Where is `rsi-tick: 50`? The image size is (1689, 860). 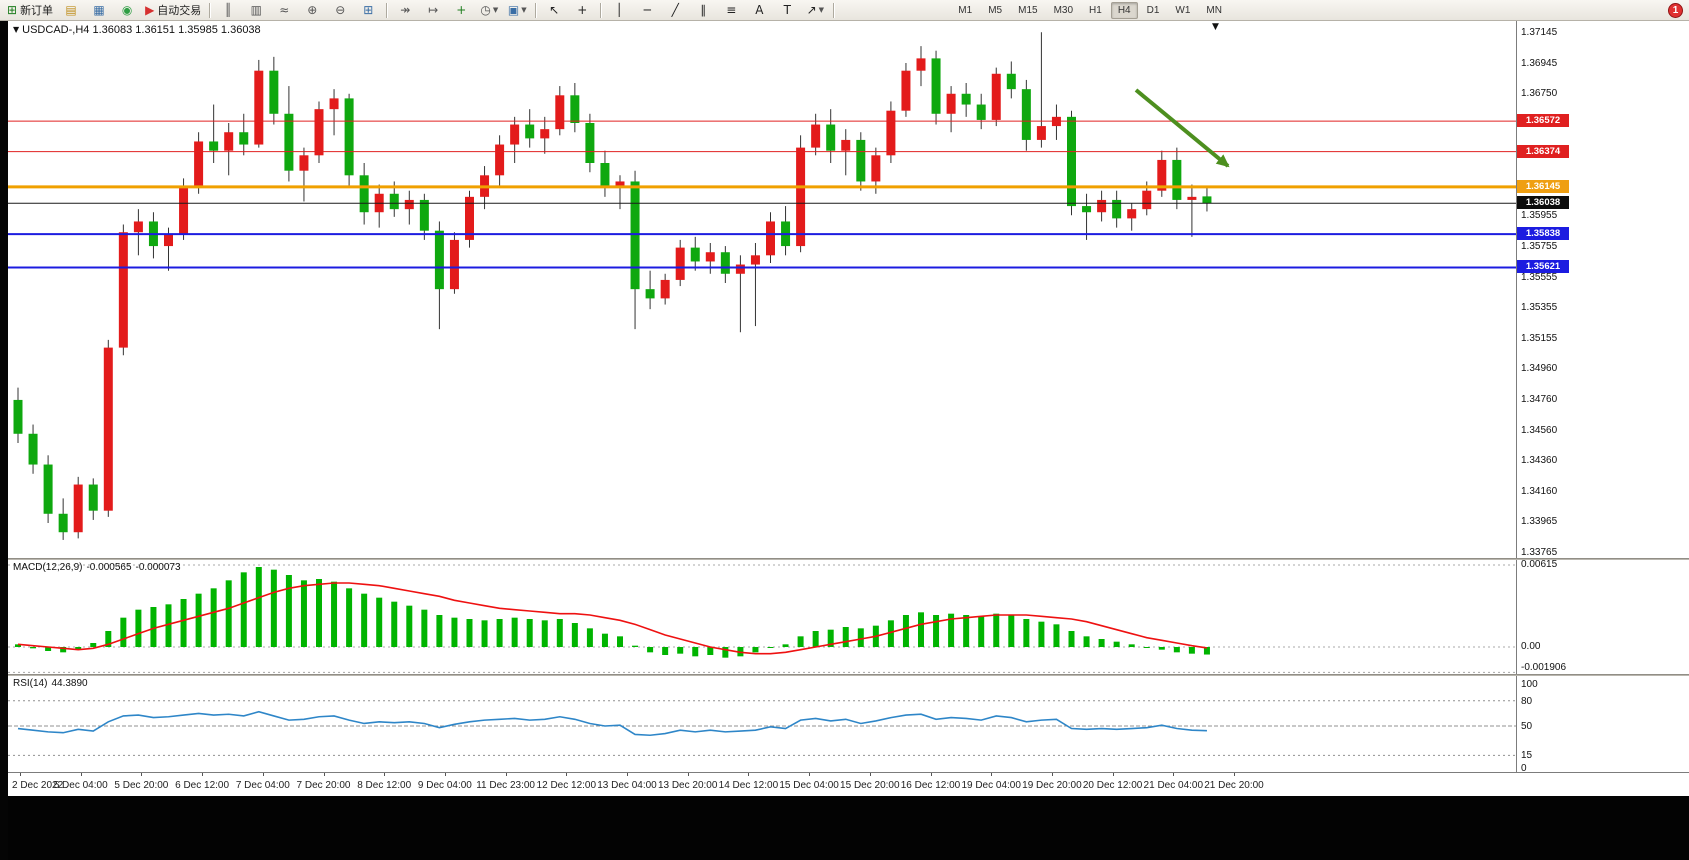
rsi-tick: 50 is located at coordinates (1527, 726).